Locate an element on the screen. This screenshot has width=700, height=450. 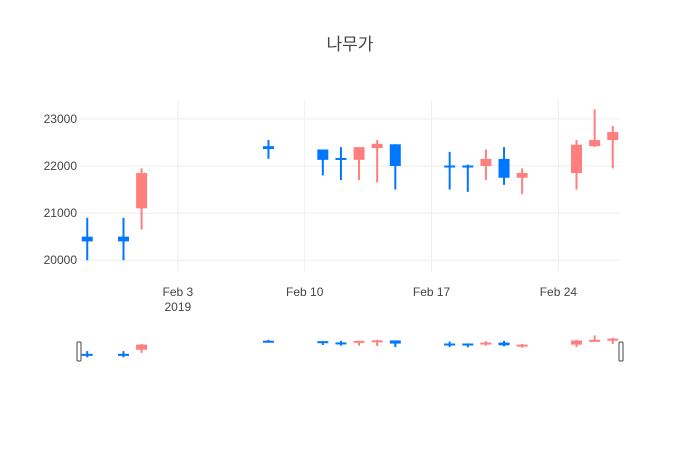
range-slider is located at coordinates (350, 348).